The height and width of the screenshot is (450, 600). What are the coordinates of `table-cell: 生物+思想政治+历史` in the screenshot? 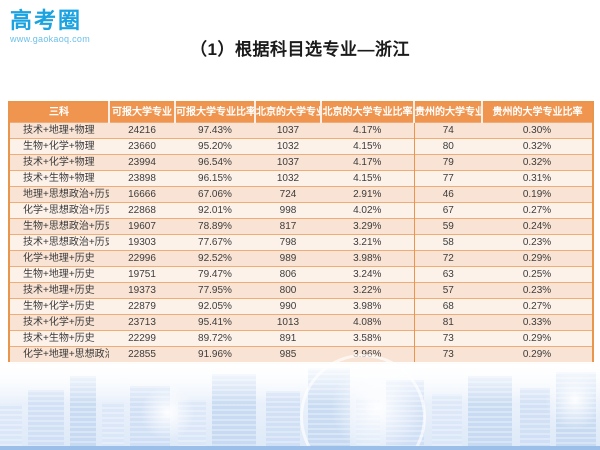 It's located at (59, 226).